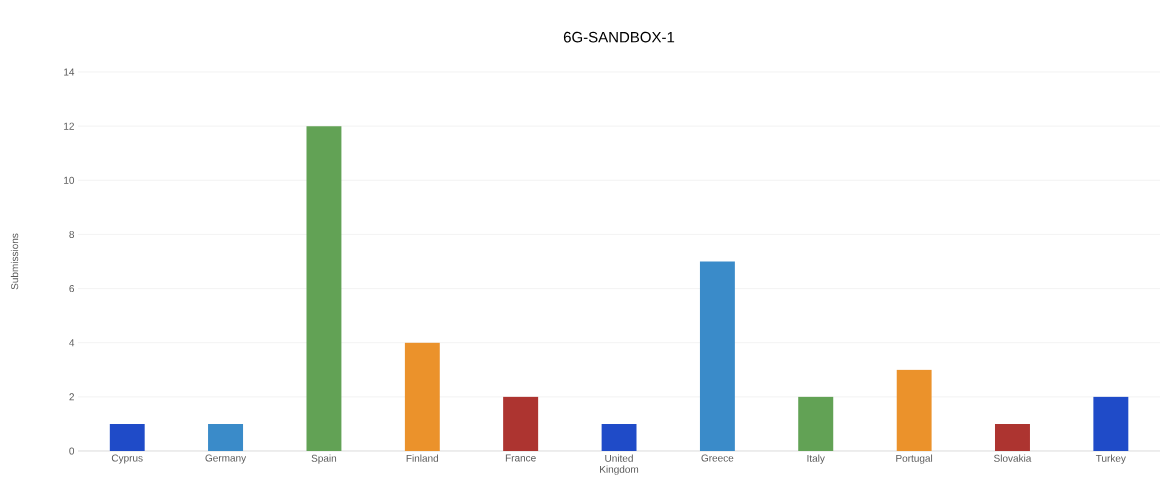  What do you see at coordinates (324, 459) in the screenshot?
I see `x-tick-label: Spain` at bounding box center [324, 459].